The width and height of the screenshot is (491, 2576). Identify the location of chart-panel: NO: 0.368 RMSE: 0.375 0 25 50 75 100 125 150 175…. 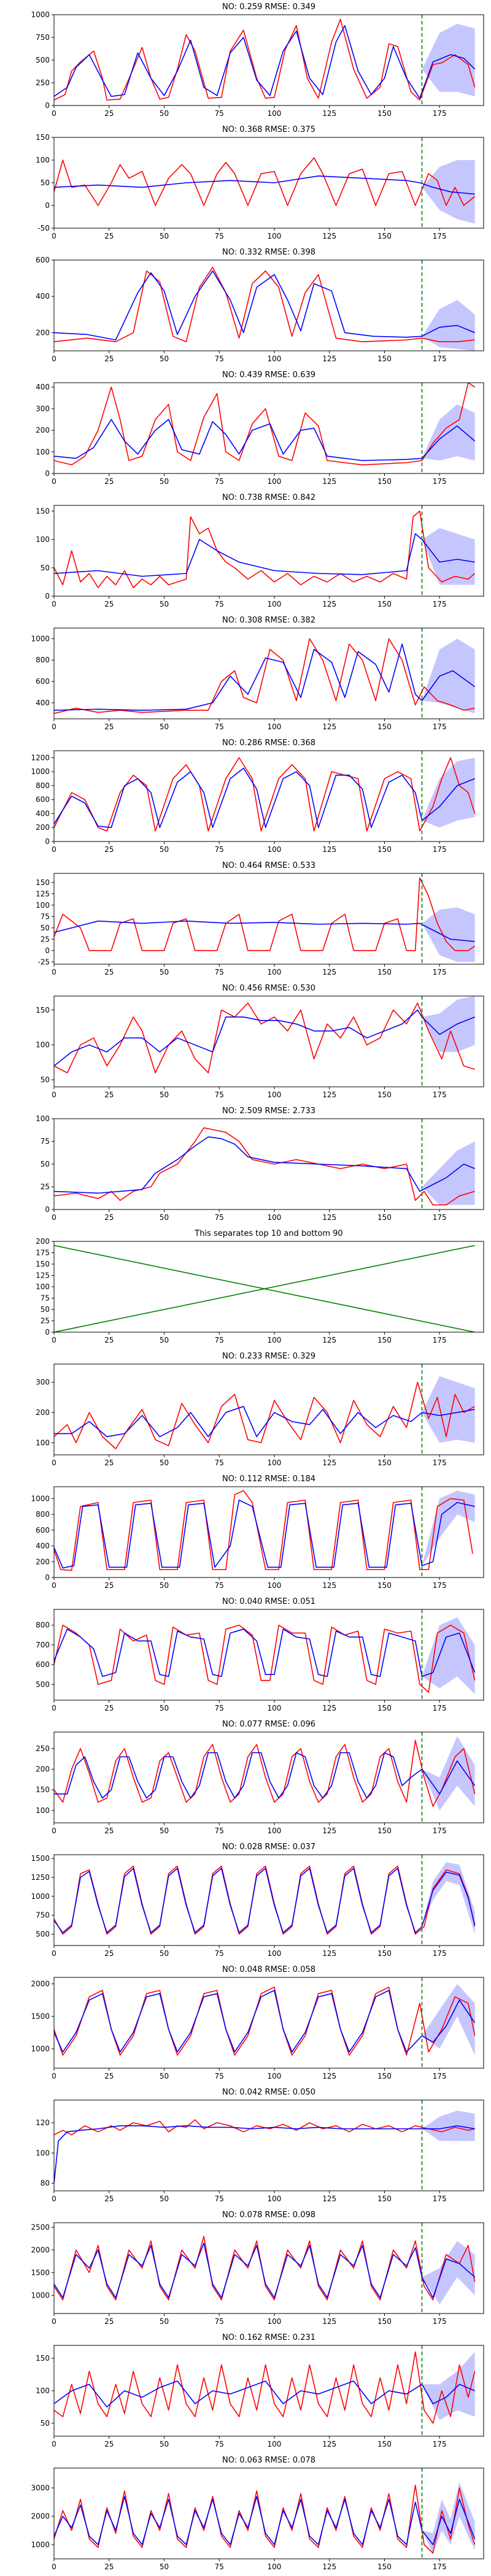
(245, 184).